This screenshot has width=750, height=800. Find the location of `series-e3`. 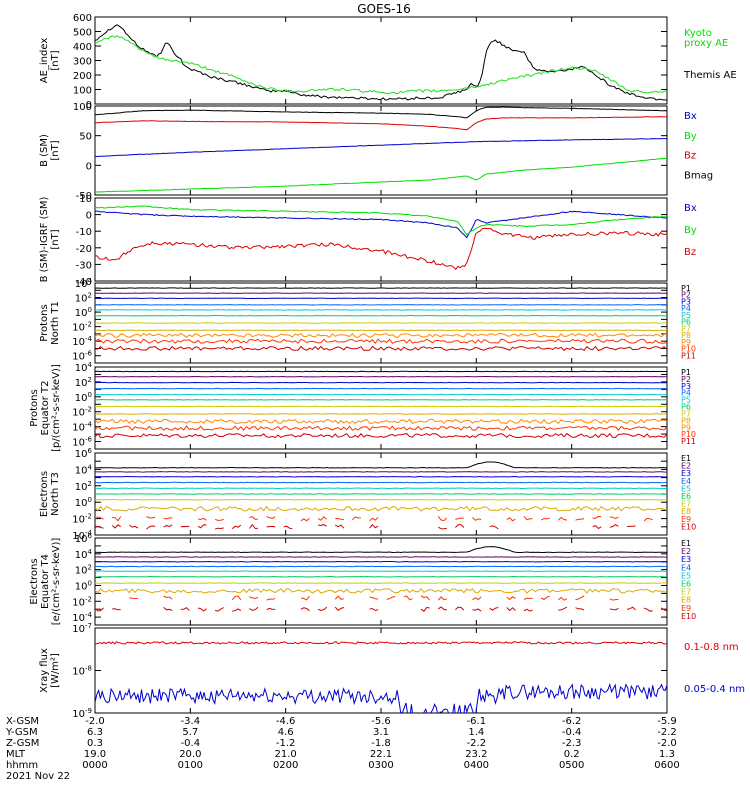

series-e3 is located at coordinates (381, 561).